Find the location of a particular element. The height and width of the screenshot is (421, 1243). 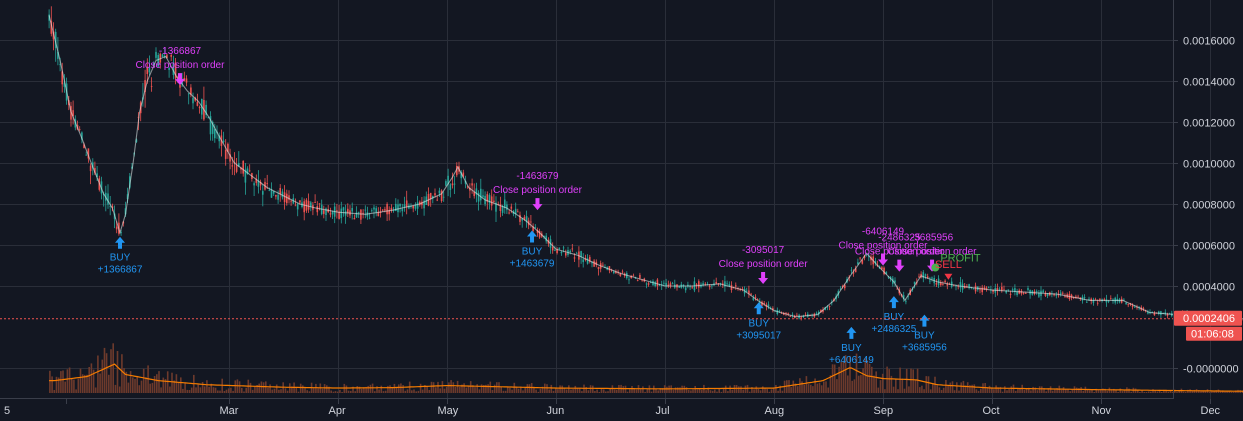

y-tick-label: 0.0006000 is located at coordinates (1209, 247).